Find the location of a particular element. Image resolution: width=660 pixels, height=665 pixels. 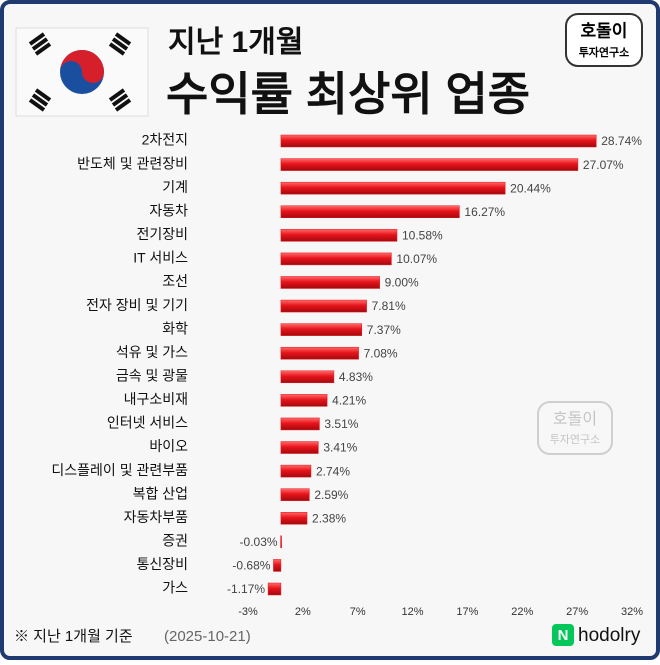

value-label: 7.08% is located at coordinates (381, 353).